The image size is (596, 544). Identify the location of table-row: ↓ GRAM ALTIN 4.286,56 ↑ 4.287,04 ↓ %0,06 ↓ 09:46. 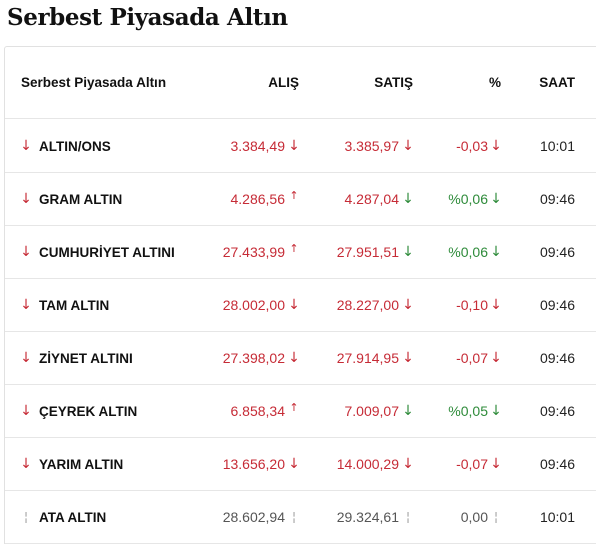
(300, 199).